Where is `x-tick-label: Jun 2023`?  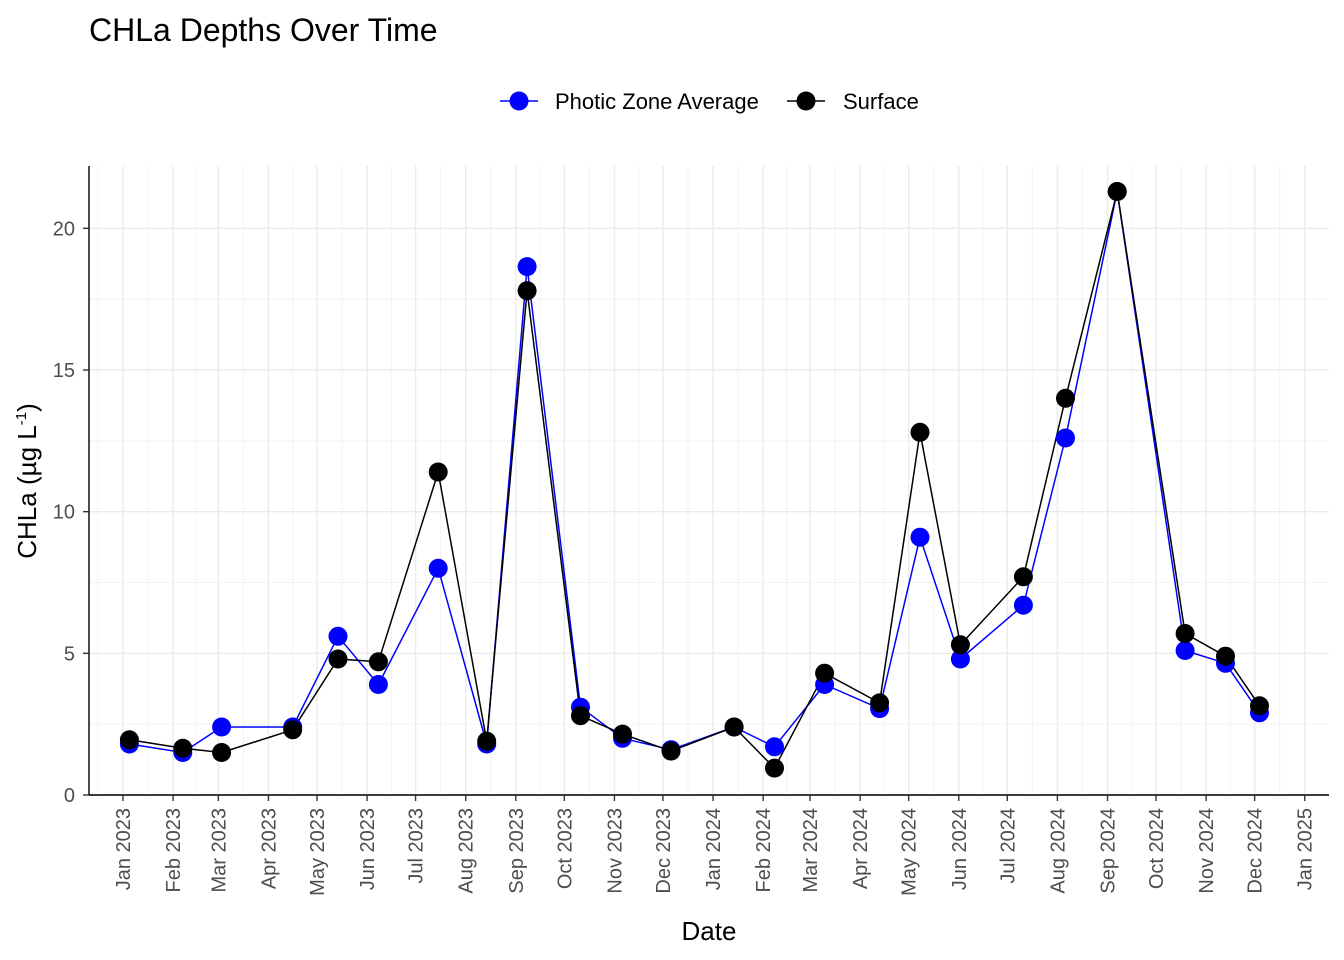
x-tick-label: Jun 2023 is located at coordinates (368, 849).